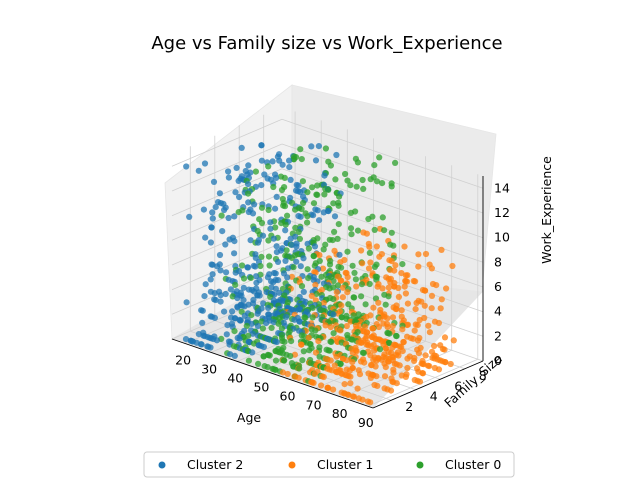  I want to click on legend-label: Cluster 1, so click(345, 464).